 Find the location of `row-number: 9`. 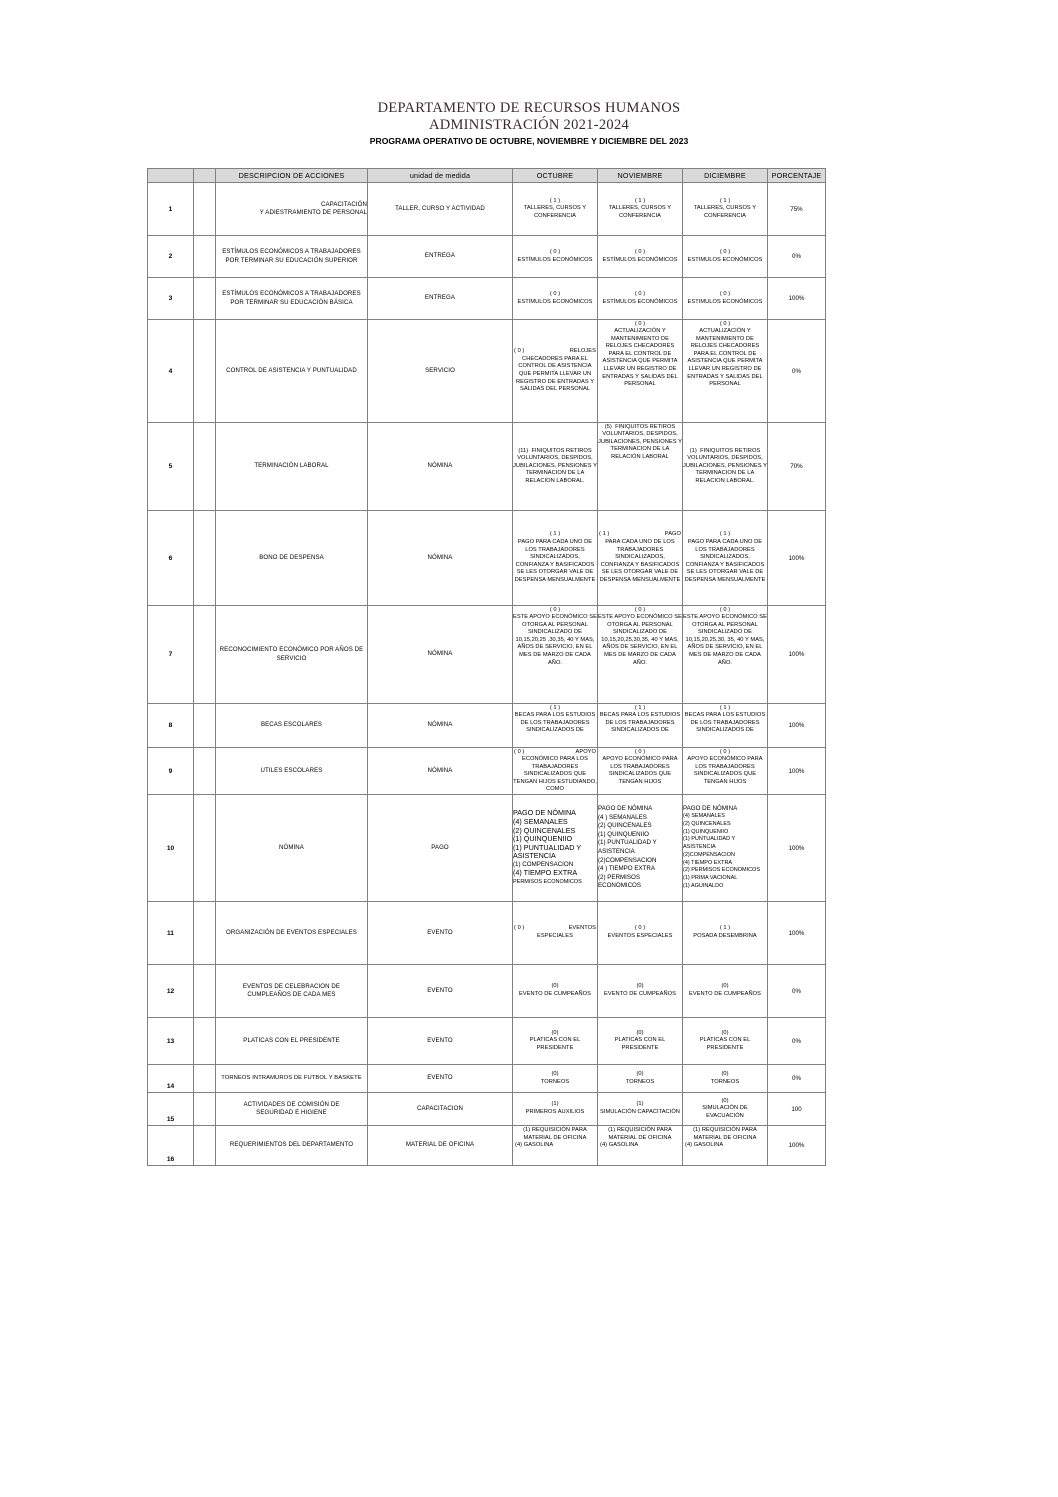

row-number: 9 is located at coordinates (170, 771).